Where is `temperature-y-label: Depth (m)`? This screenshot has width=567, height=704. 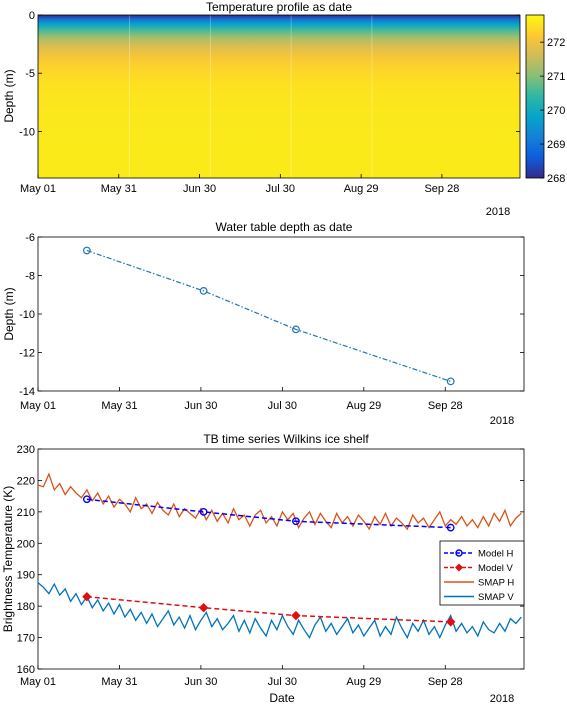 temperature-y-label: Depth (m) is located at coordinates (9, 95).